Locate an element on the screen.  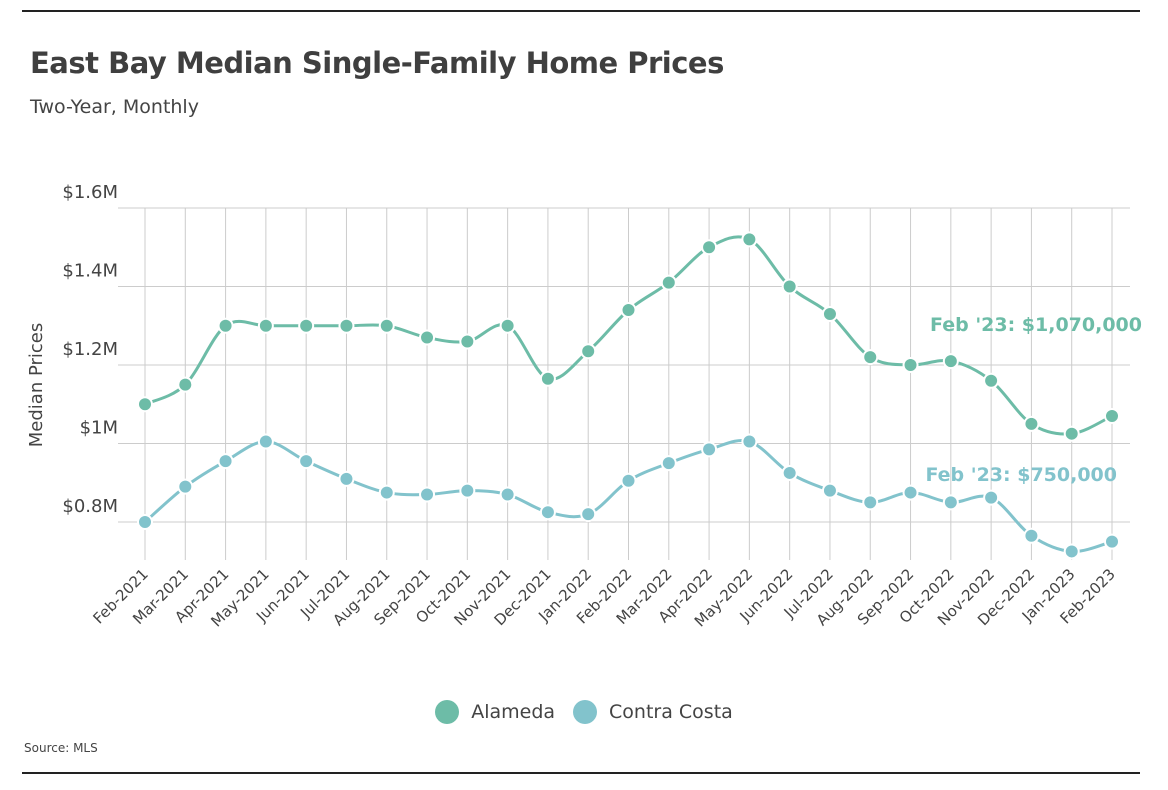
legend-dot-alameda is located at coordinates (447, 712).